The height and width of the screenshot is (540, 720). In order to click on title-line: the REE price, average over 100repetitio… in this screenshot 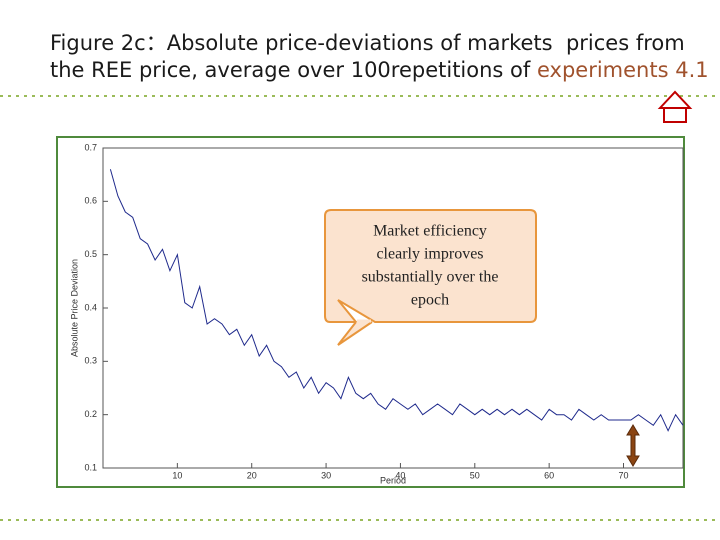, I will do `click(379, 70)`.